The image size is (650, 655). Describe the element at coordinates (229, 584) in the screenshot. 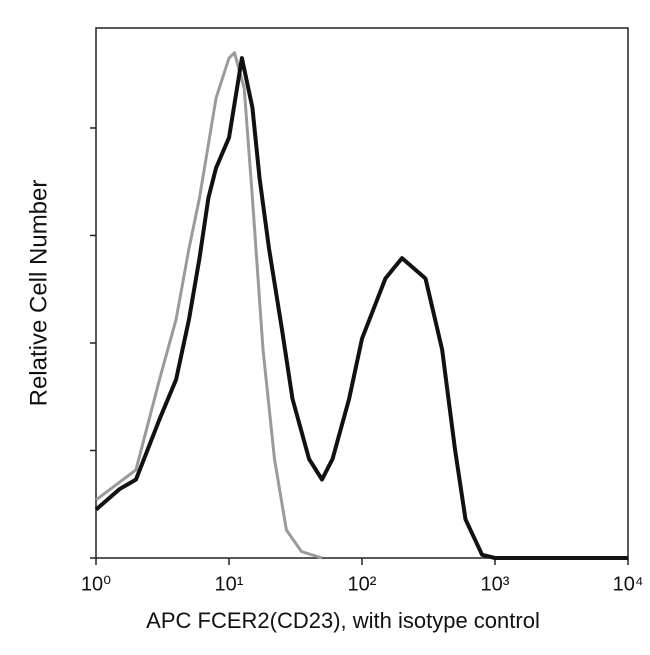

I see `x-tick-label: 10¹` at that location.